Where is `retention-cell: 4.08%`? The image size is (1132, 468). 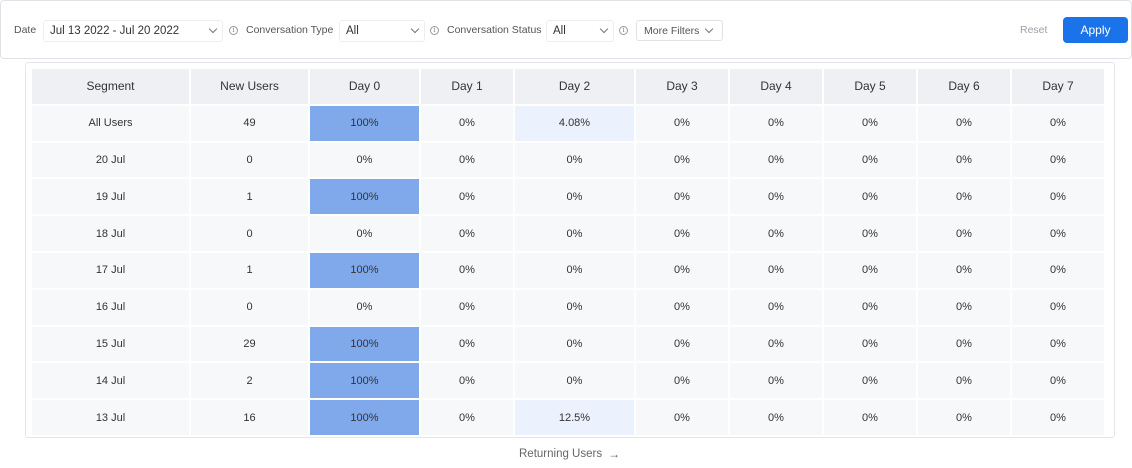 retention-cell: 4.08% is located at coordinates (574, 123).